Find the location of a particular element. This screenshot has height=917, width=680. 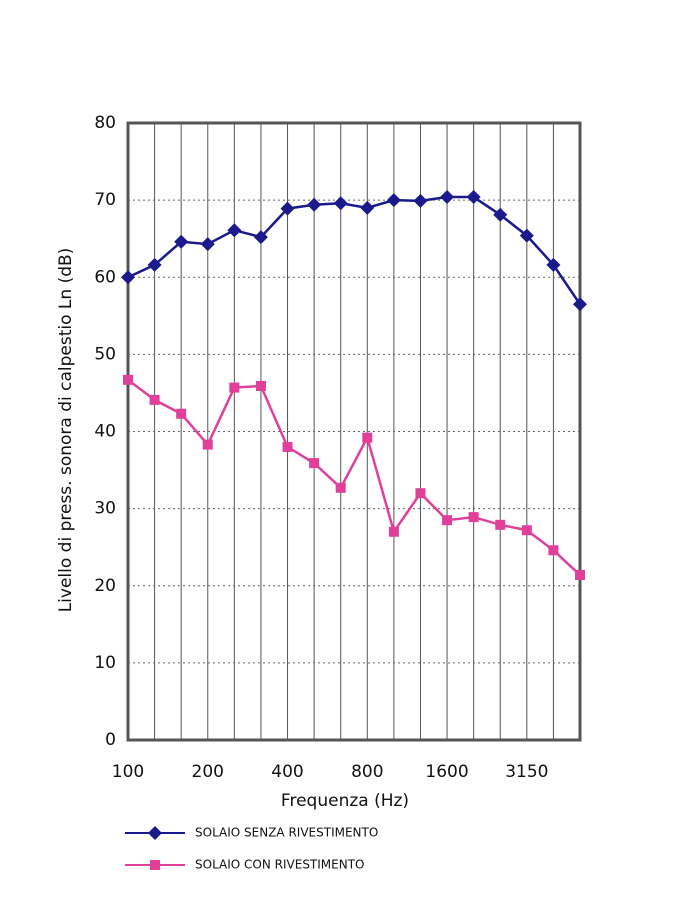

y-tick-label: 70 is located at coordinates (105, 200).